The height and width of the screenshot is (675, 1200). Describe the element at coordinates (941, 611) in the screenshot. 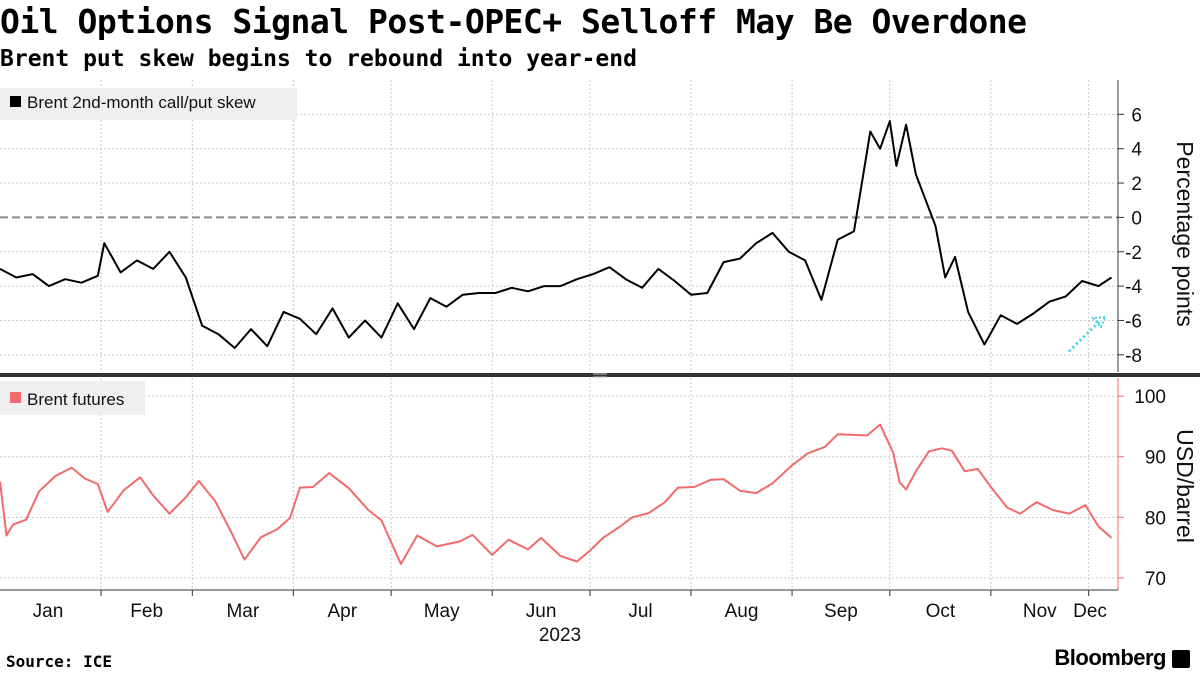

I see `x-tick-label: Oct` at that location.